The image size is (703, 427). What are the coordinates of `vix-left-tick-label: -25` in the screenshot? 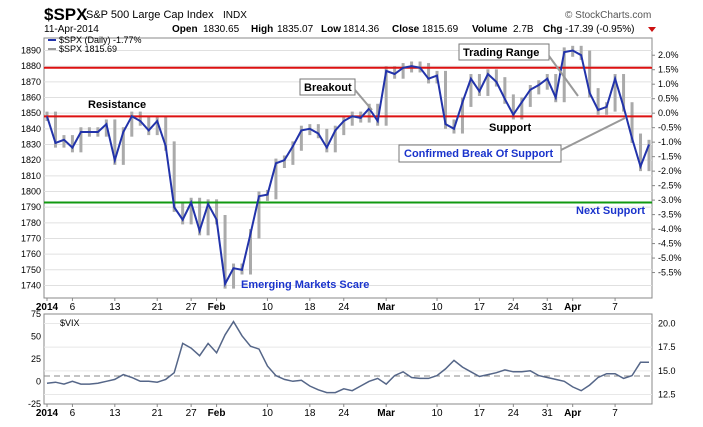 It's located at (34, 404).